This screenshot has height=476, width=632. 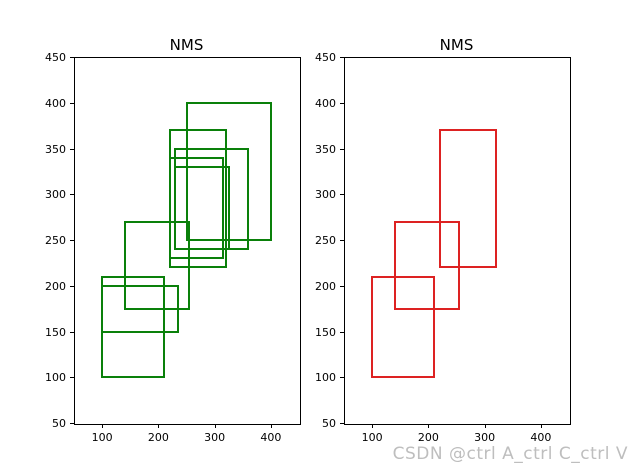 What do you see at coordinates (510, 454) in the screenshot?
I see `csdn-watermark: CSDN @ctrl A_ctrl C_ctrl V` at bounding box center [510, 454].